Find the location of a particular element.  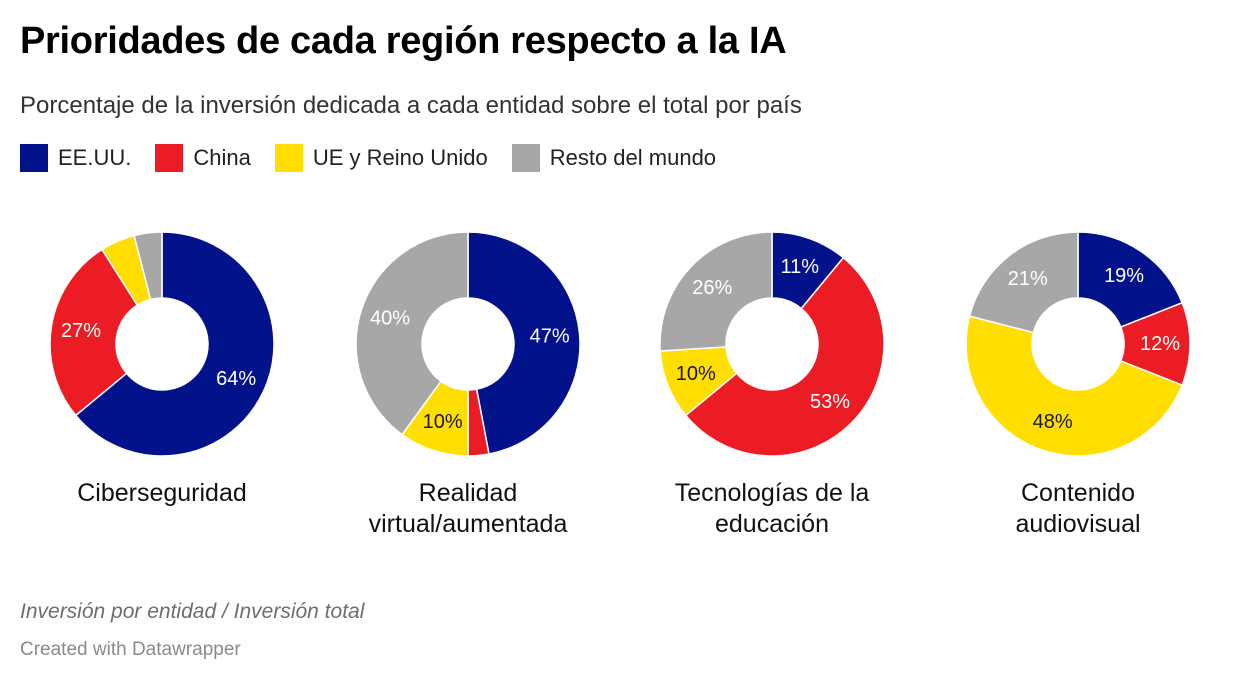

legend-swatch-china is located at coordinates (169, 158).